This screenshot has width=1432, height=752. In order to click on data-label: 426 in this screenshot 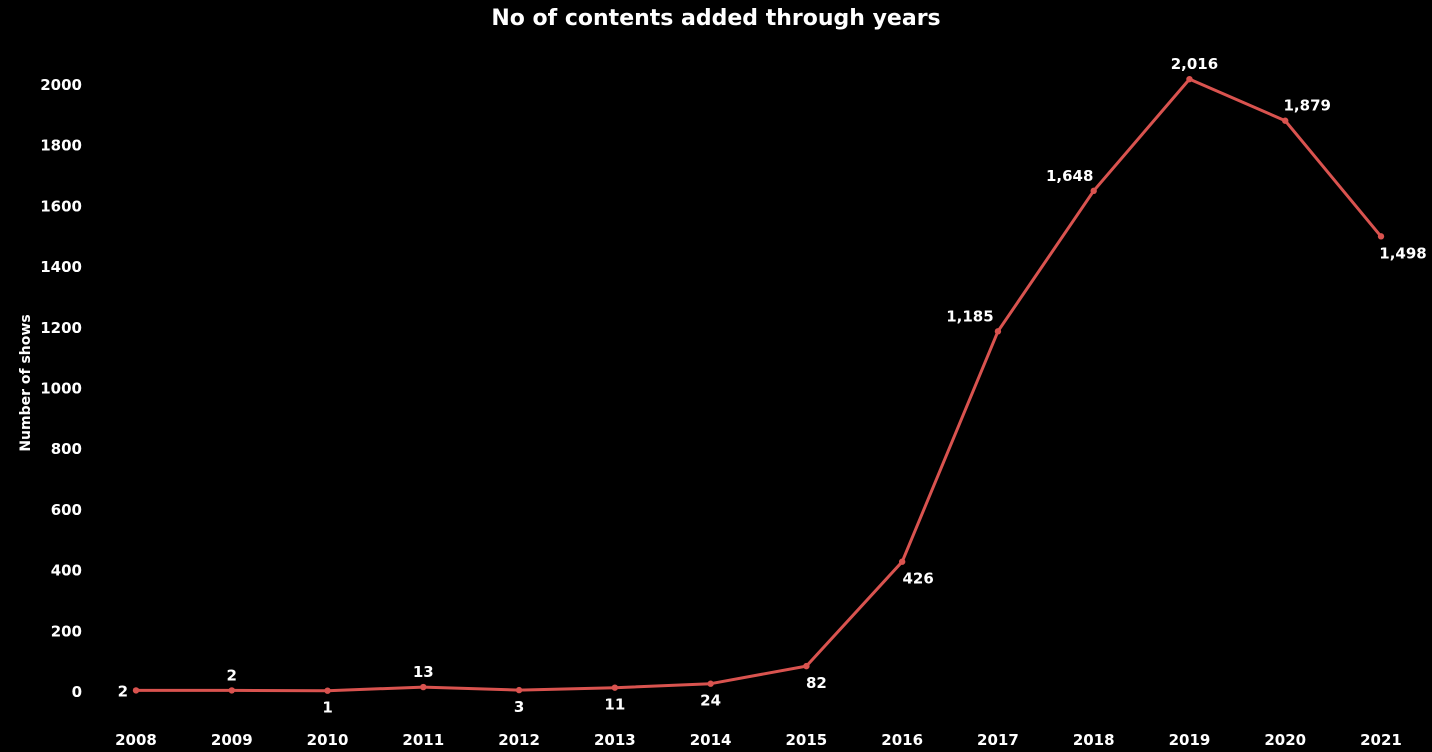, I will do `click(917, 579)`.